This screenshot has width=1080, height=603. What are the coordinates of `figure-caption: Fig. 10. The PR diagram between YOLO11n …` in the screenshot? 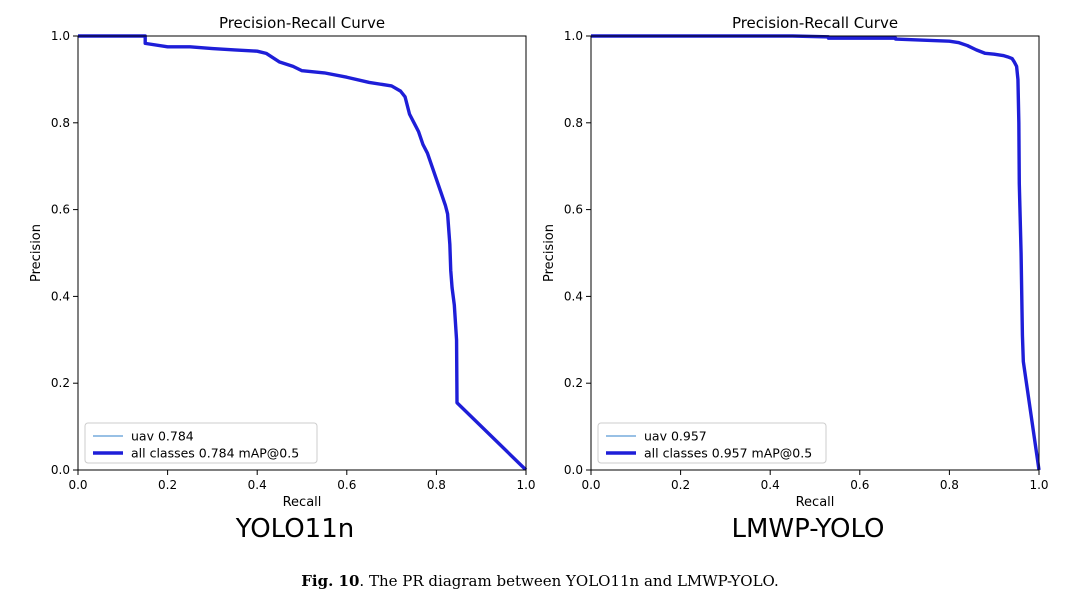 It's located at (540, 581).